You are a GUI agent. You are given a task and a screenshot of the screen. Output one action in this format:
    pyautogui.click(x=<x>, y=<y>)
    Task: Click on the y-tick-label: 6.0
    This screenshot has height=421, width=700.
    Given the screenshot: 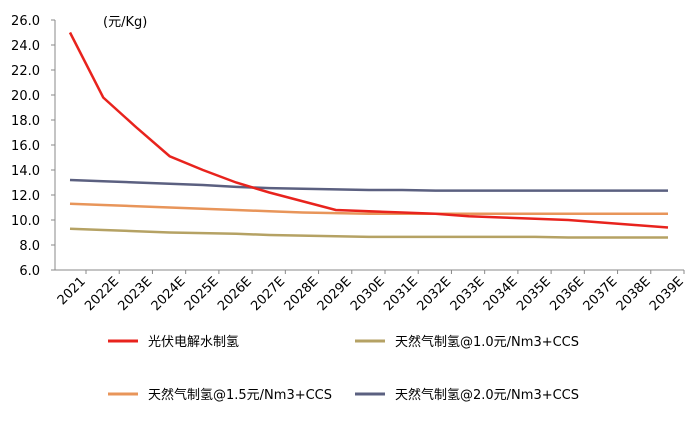 What is the action you would take?
    pyautogui.click(x=29, y=271)
    